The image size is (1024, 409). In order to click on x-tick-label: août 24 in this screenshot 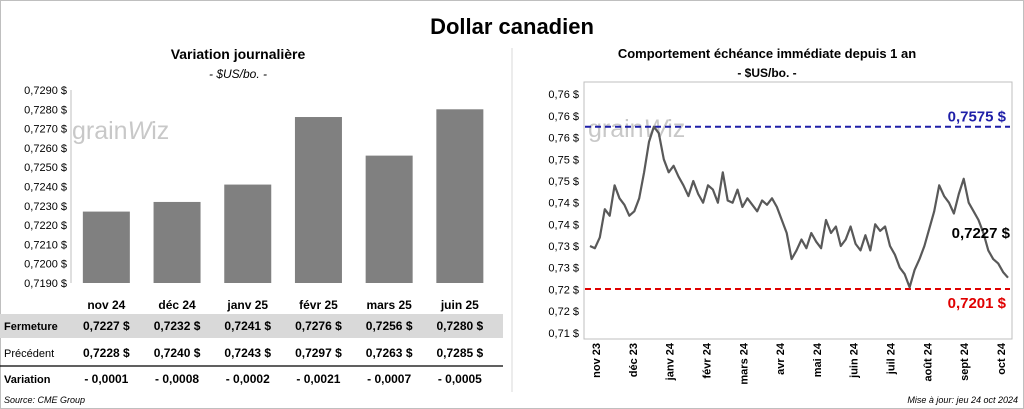, I will do `click(928, 361)`.